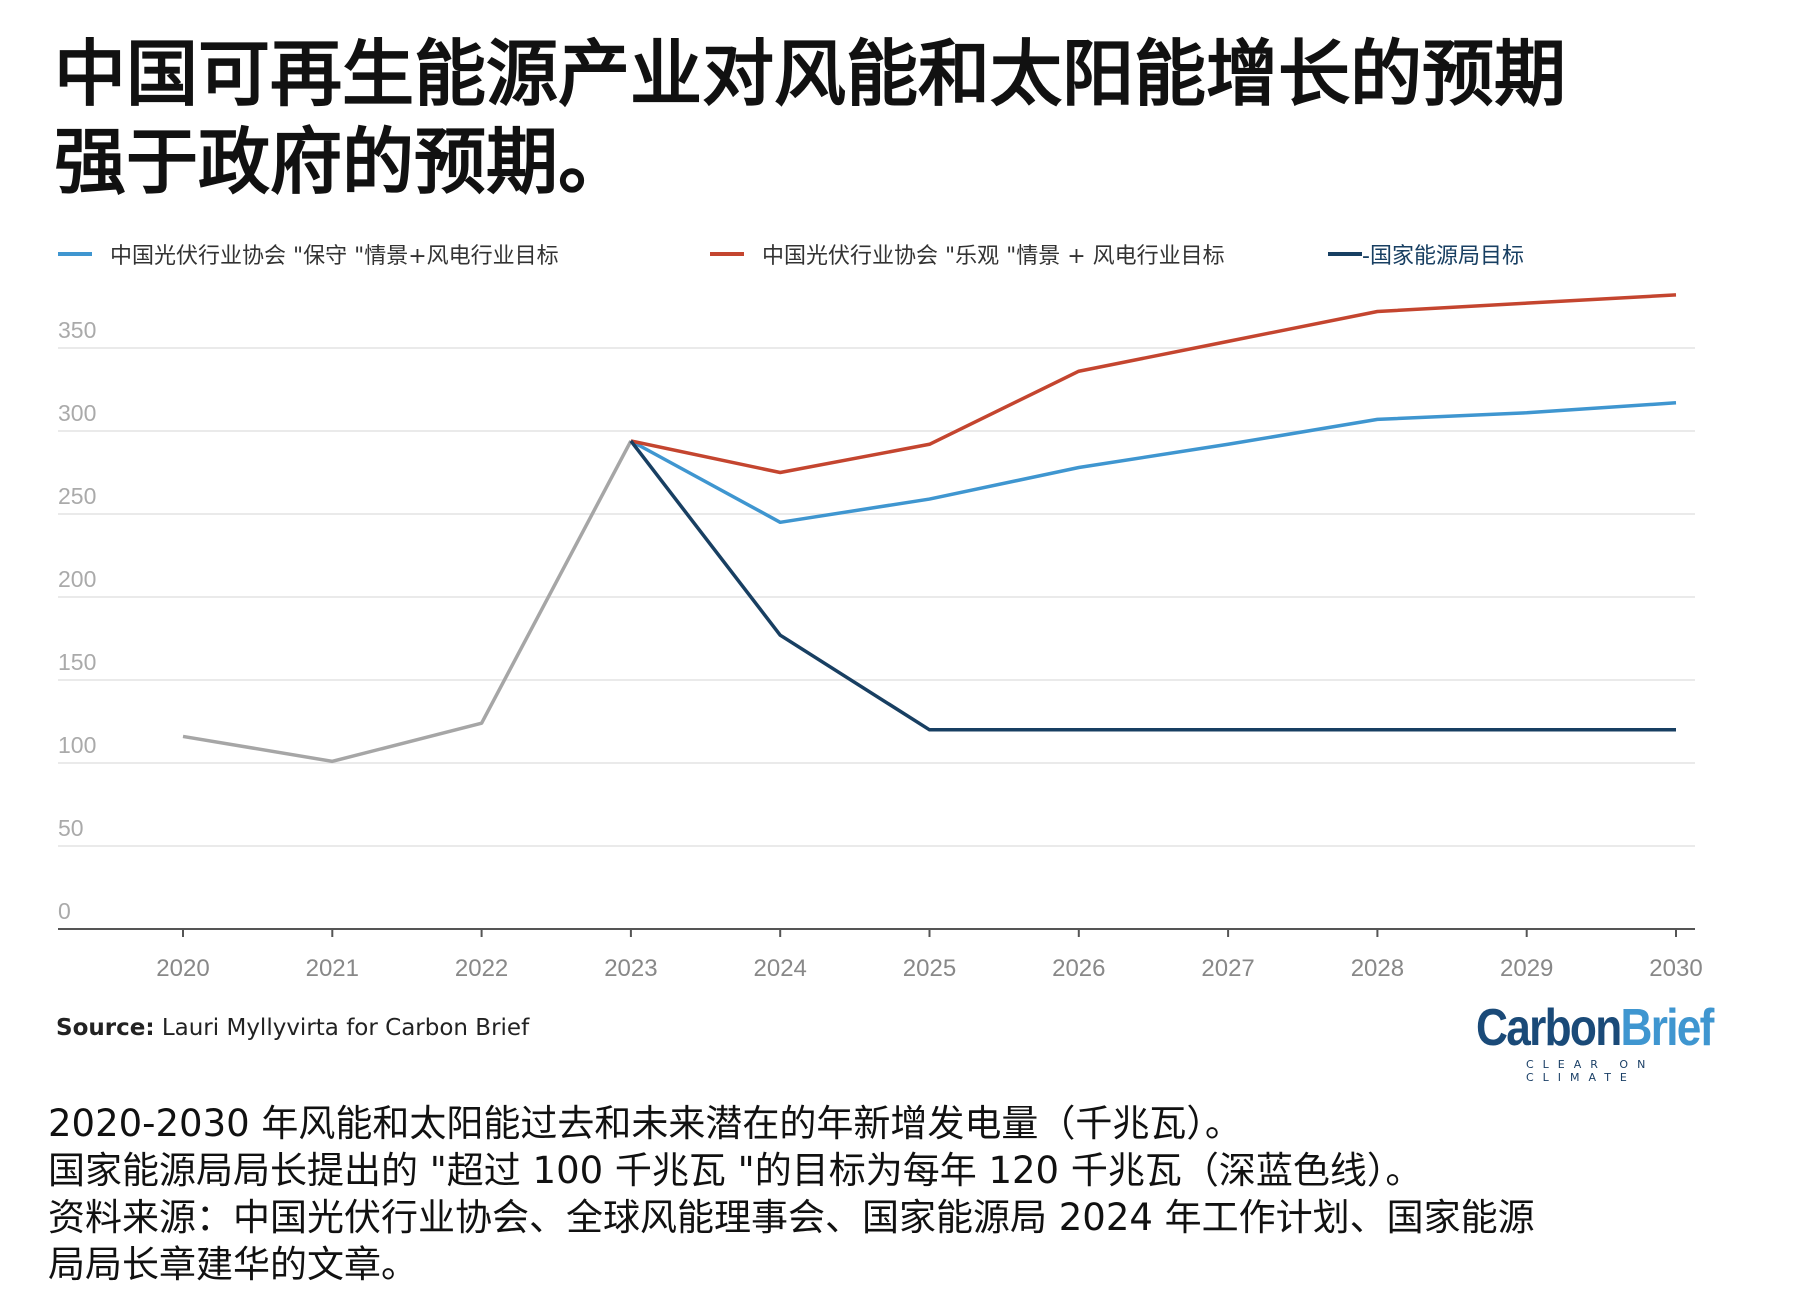 Image resolution: width=1818 pixels, height=1314 pixels. What do you see at coordinates (334, 256) in the screenshot?
I see `legend-label: 中国光伏行业协会 "保守 "情景+风电行业目标` at bounding box center [334, 256].